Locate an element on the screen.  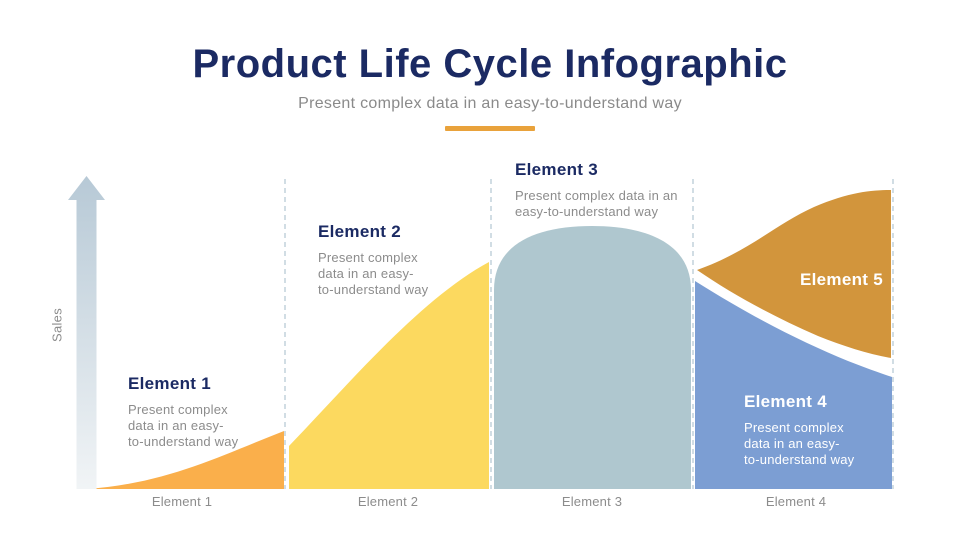
page-title: Product Life Cycle Infographic is located at coordinates (490, 64).